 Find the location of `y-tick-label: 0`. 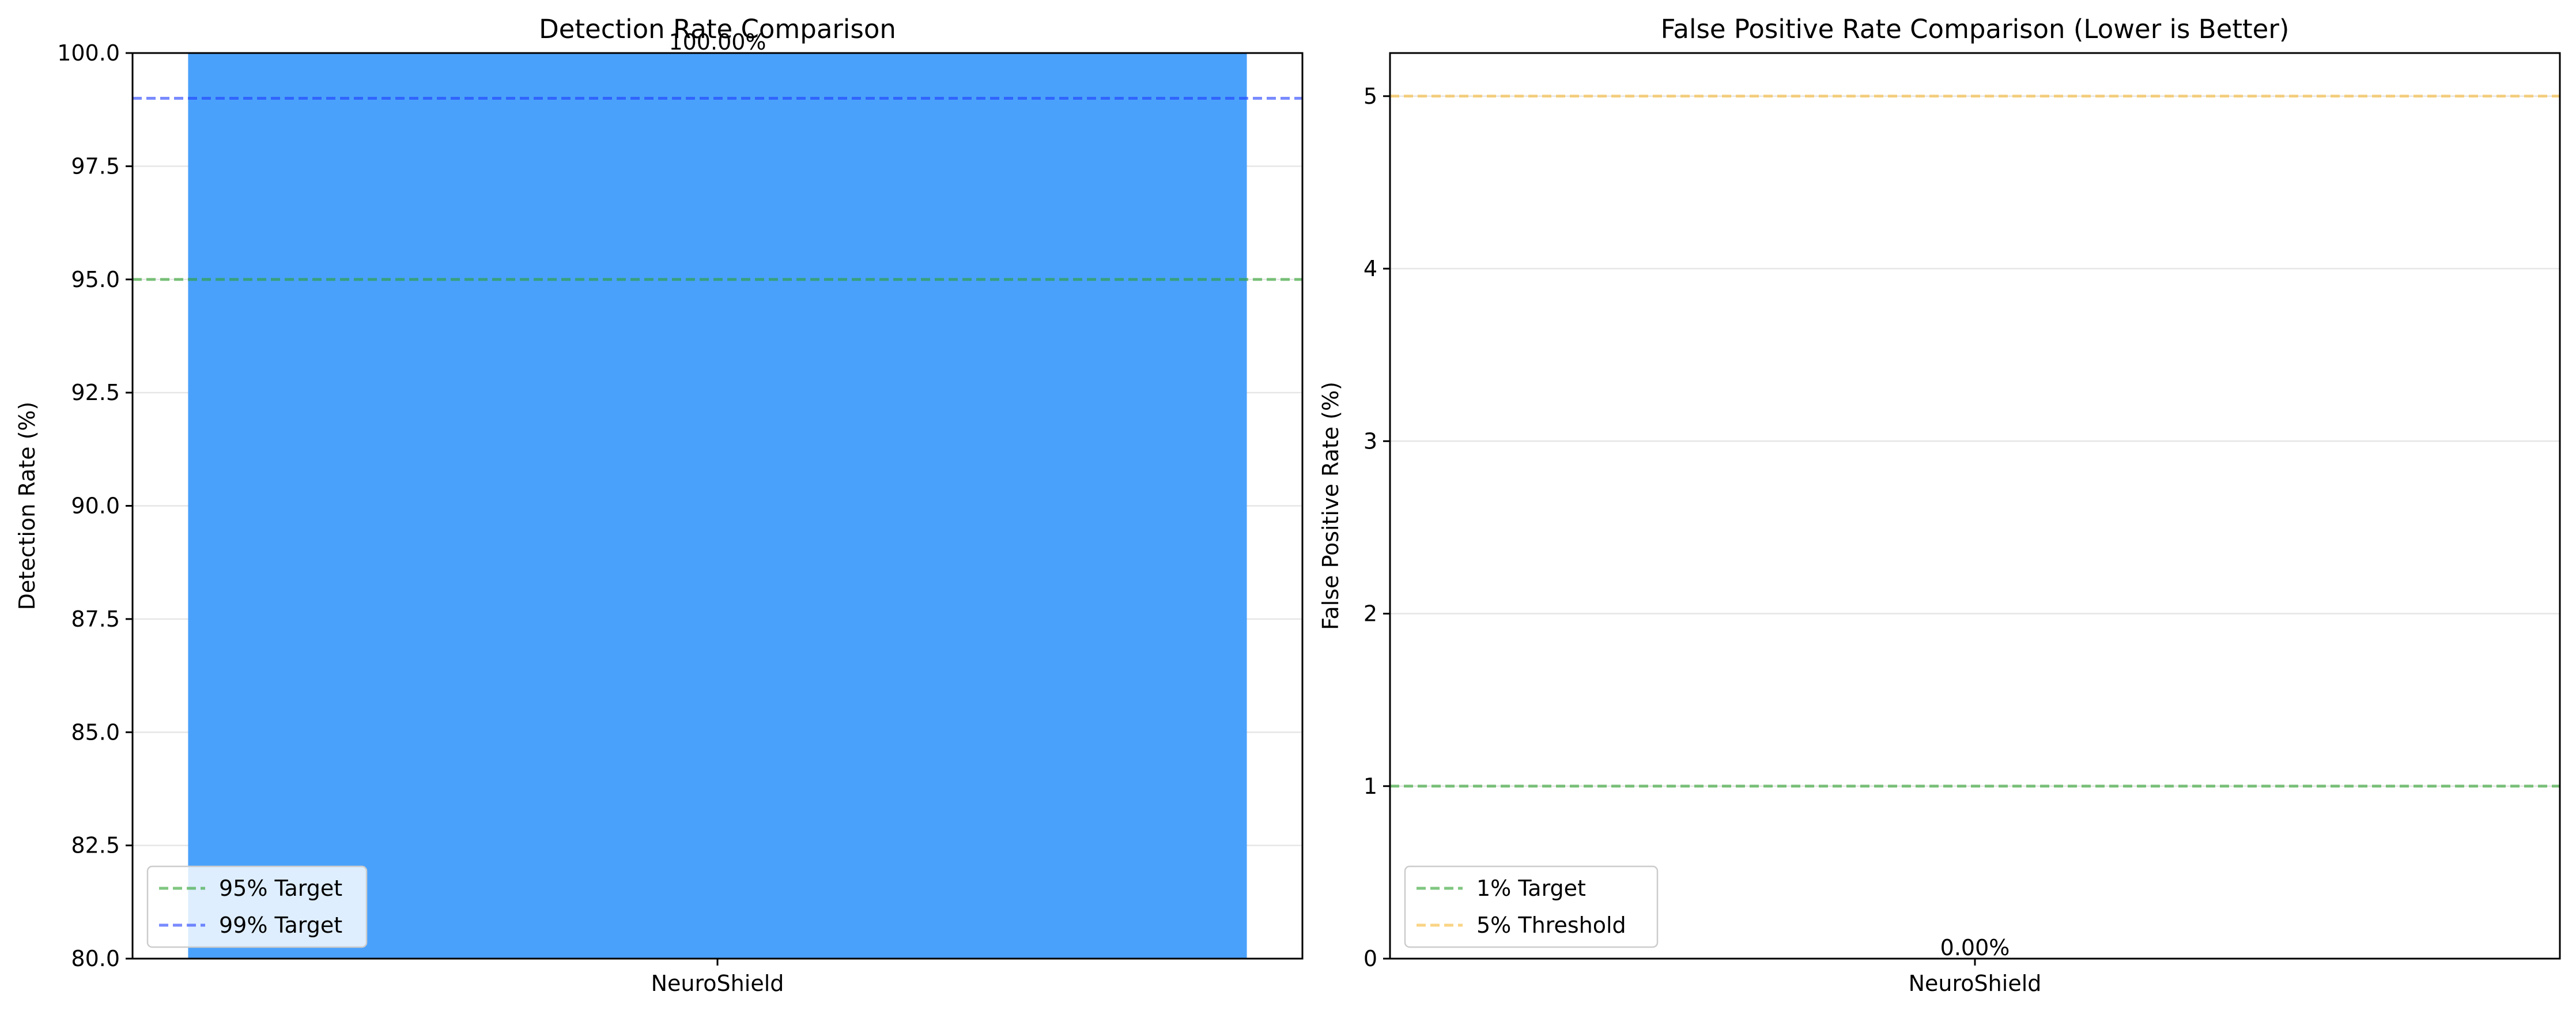

y-tick-label: 0 is located at coordinates (1370, 958).